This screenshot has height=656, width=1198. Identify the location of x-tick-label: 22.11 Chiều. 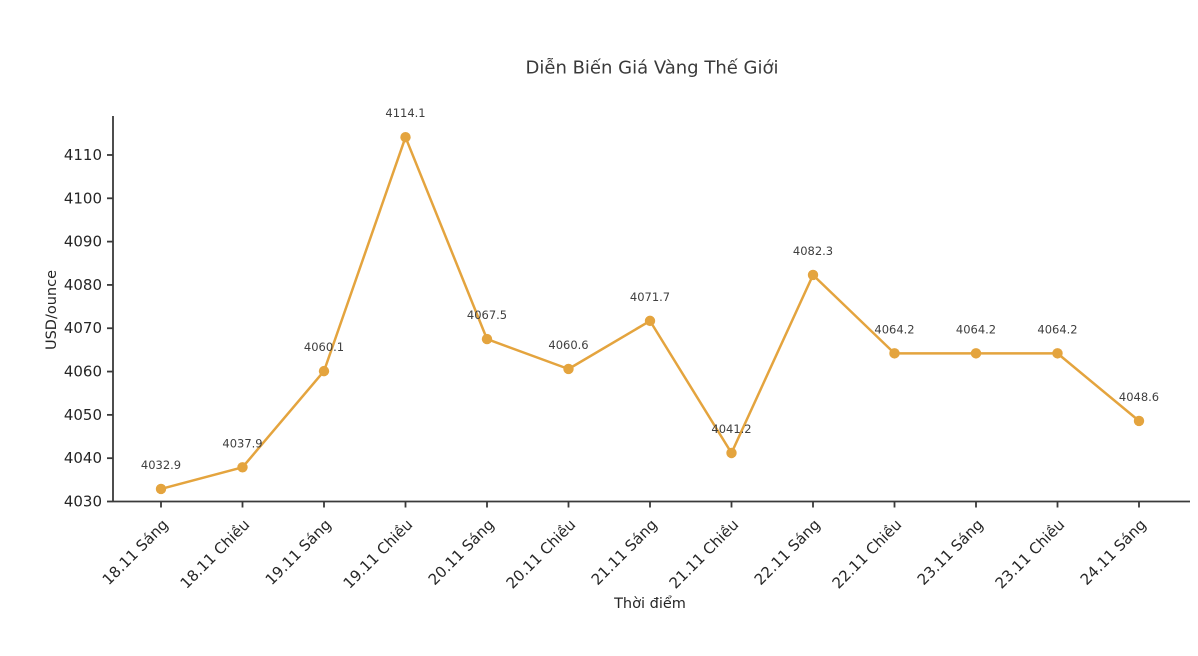
(867, 554).